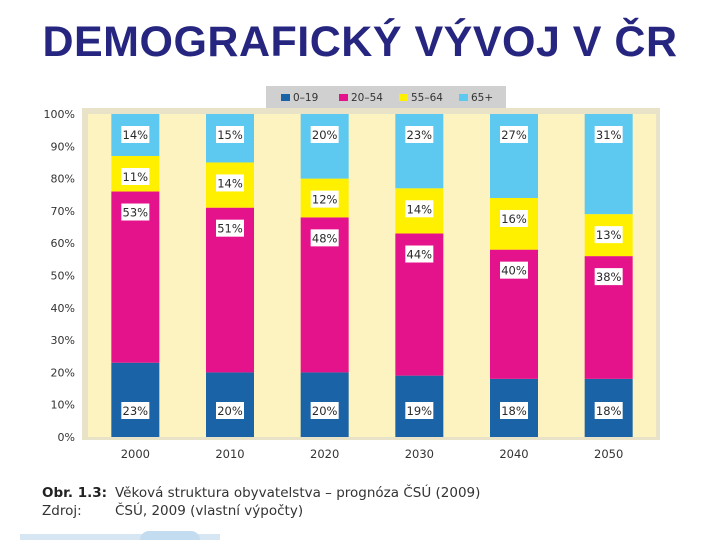 The height and width of the screenshot is (540, 720). Describe the element at coordinates (75, 493) in the screenshot. I see `caption-figure-label: Obr. 1.3:` at that location.